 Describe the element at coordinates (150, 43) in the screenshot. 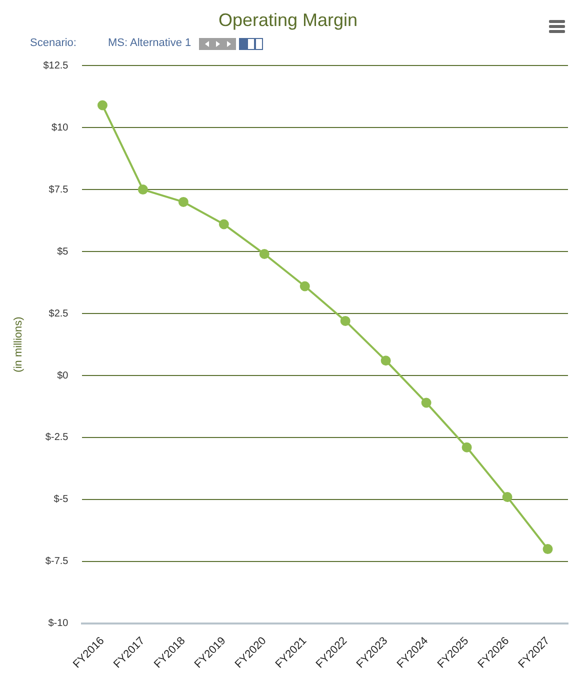

I see `text: MS: Alternative 1` at that location.